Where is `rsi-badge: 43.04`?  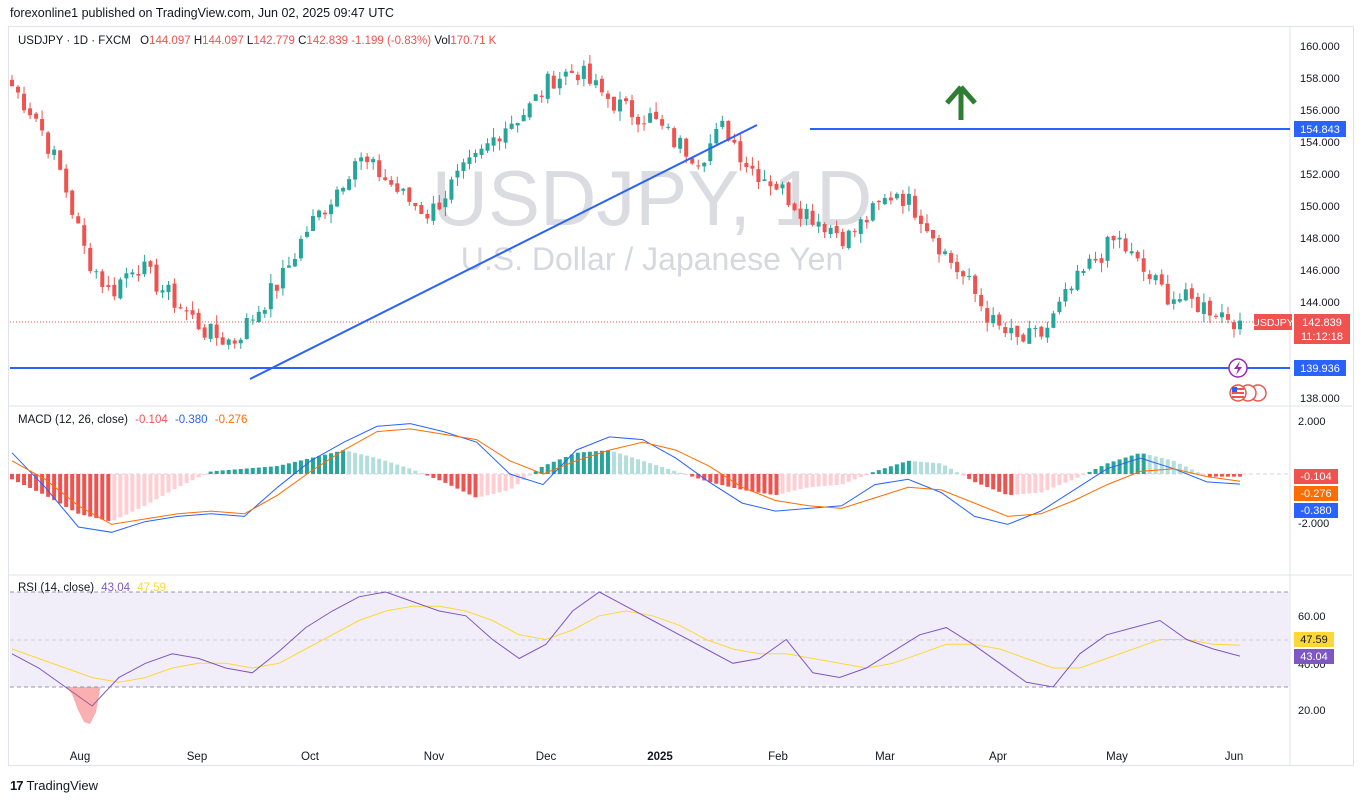
rsi-badge: 43.04 is located at coordinates (1314, 656).